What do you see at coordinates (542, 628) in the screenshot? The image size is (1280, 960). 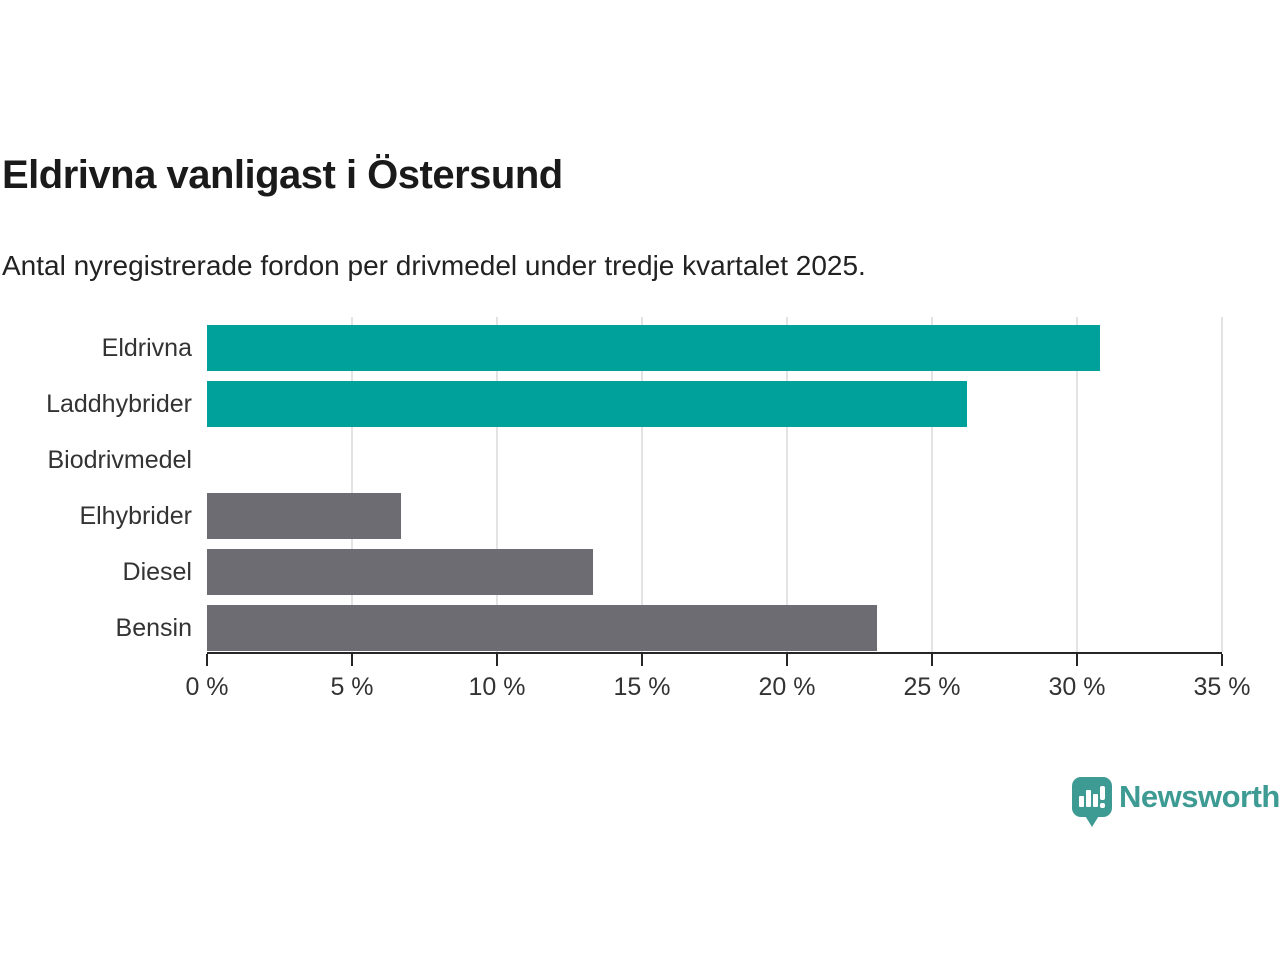 I see `bar-bensin` at bounding box center [542, 628].